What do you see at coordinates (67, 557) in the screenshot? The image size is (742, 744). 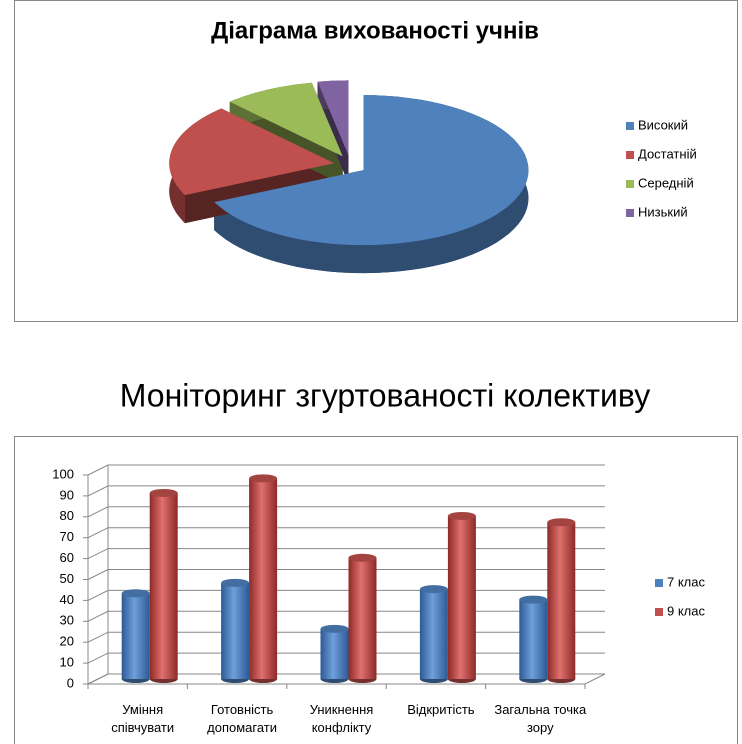 I see `y-tick-label: 60` at bounding box center [67, 557].